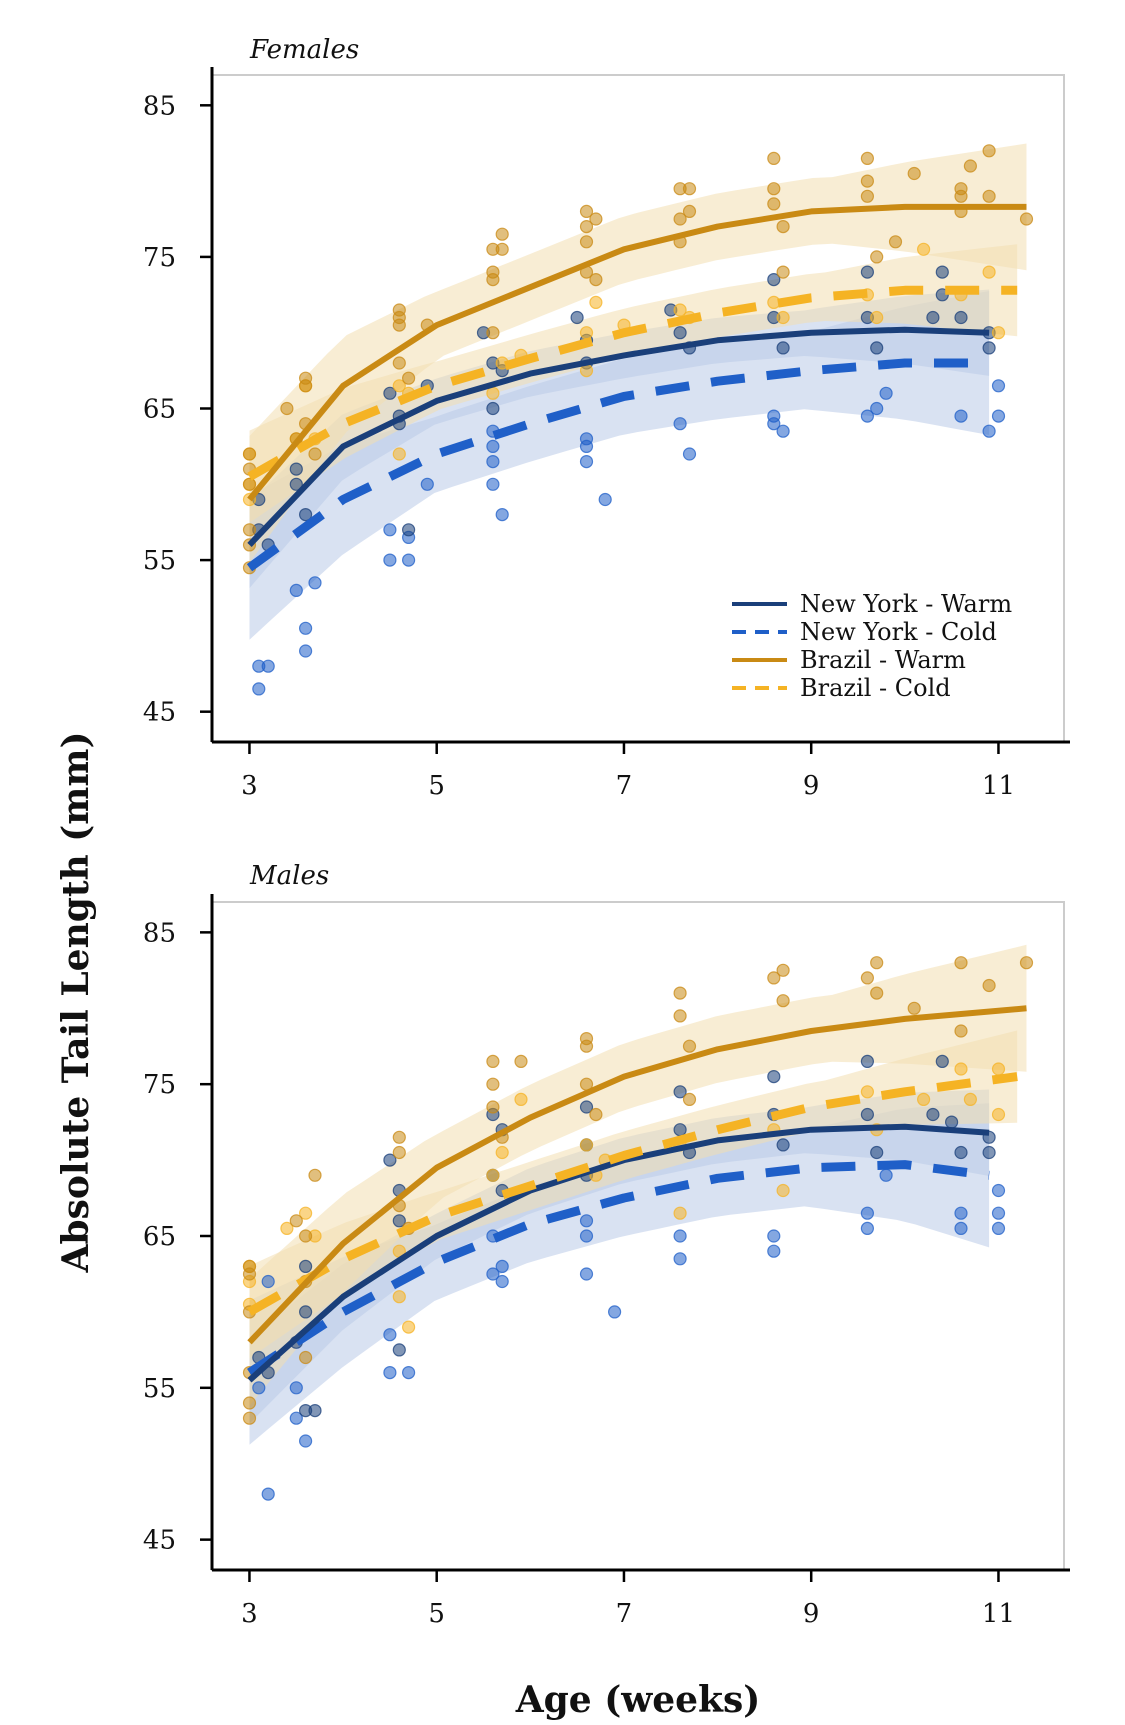  What do you see at coordinates (159, 1237) in the screenshot?
I see `y-tick-label: 65` at bounding box center [159, 1237].